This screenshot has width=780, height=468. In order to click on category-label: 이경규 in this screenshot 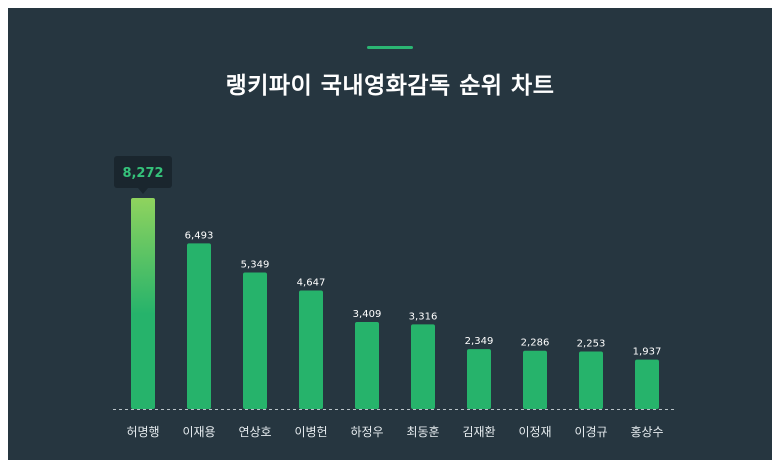, I will do `click(590, 432)`.